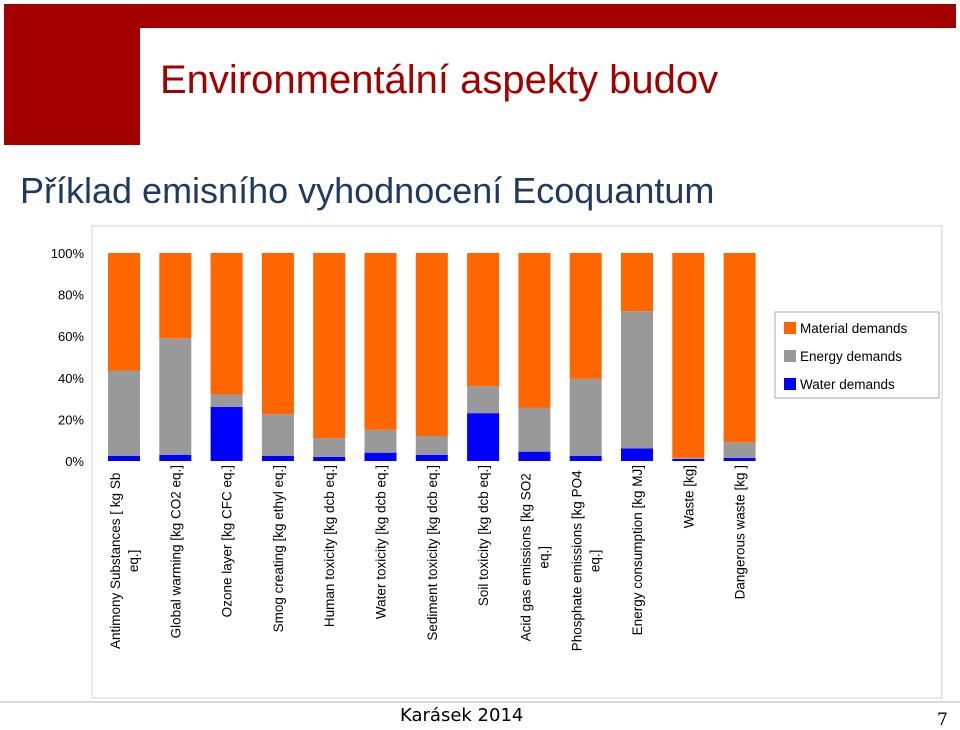 This screenshot has height=730, width=960. Describe the element at coordinates (74, 461) in the screenshot. I see `y-tick-label: 0%` at that location.